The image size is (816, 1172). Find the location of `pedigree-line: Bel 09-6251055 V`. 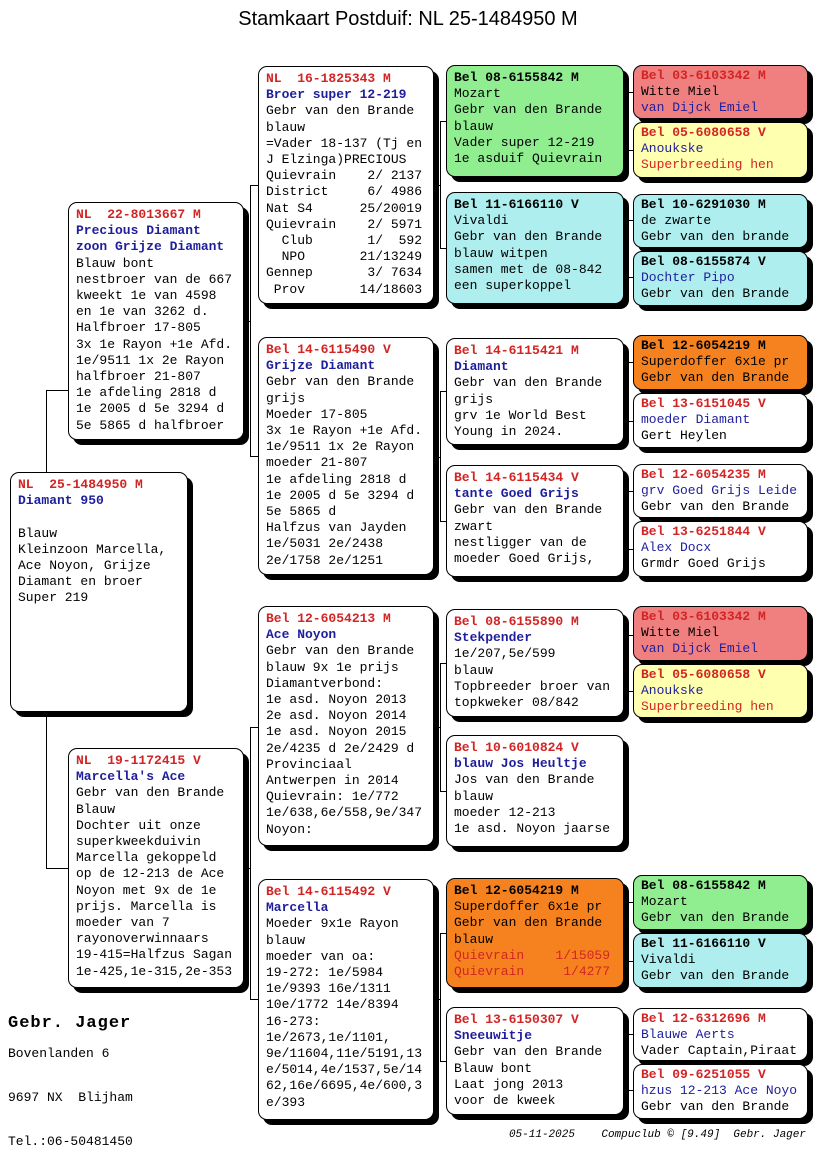

pedigree-line: Bel 09-6251055 V is located at coordinates (703, 1074).